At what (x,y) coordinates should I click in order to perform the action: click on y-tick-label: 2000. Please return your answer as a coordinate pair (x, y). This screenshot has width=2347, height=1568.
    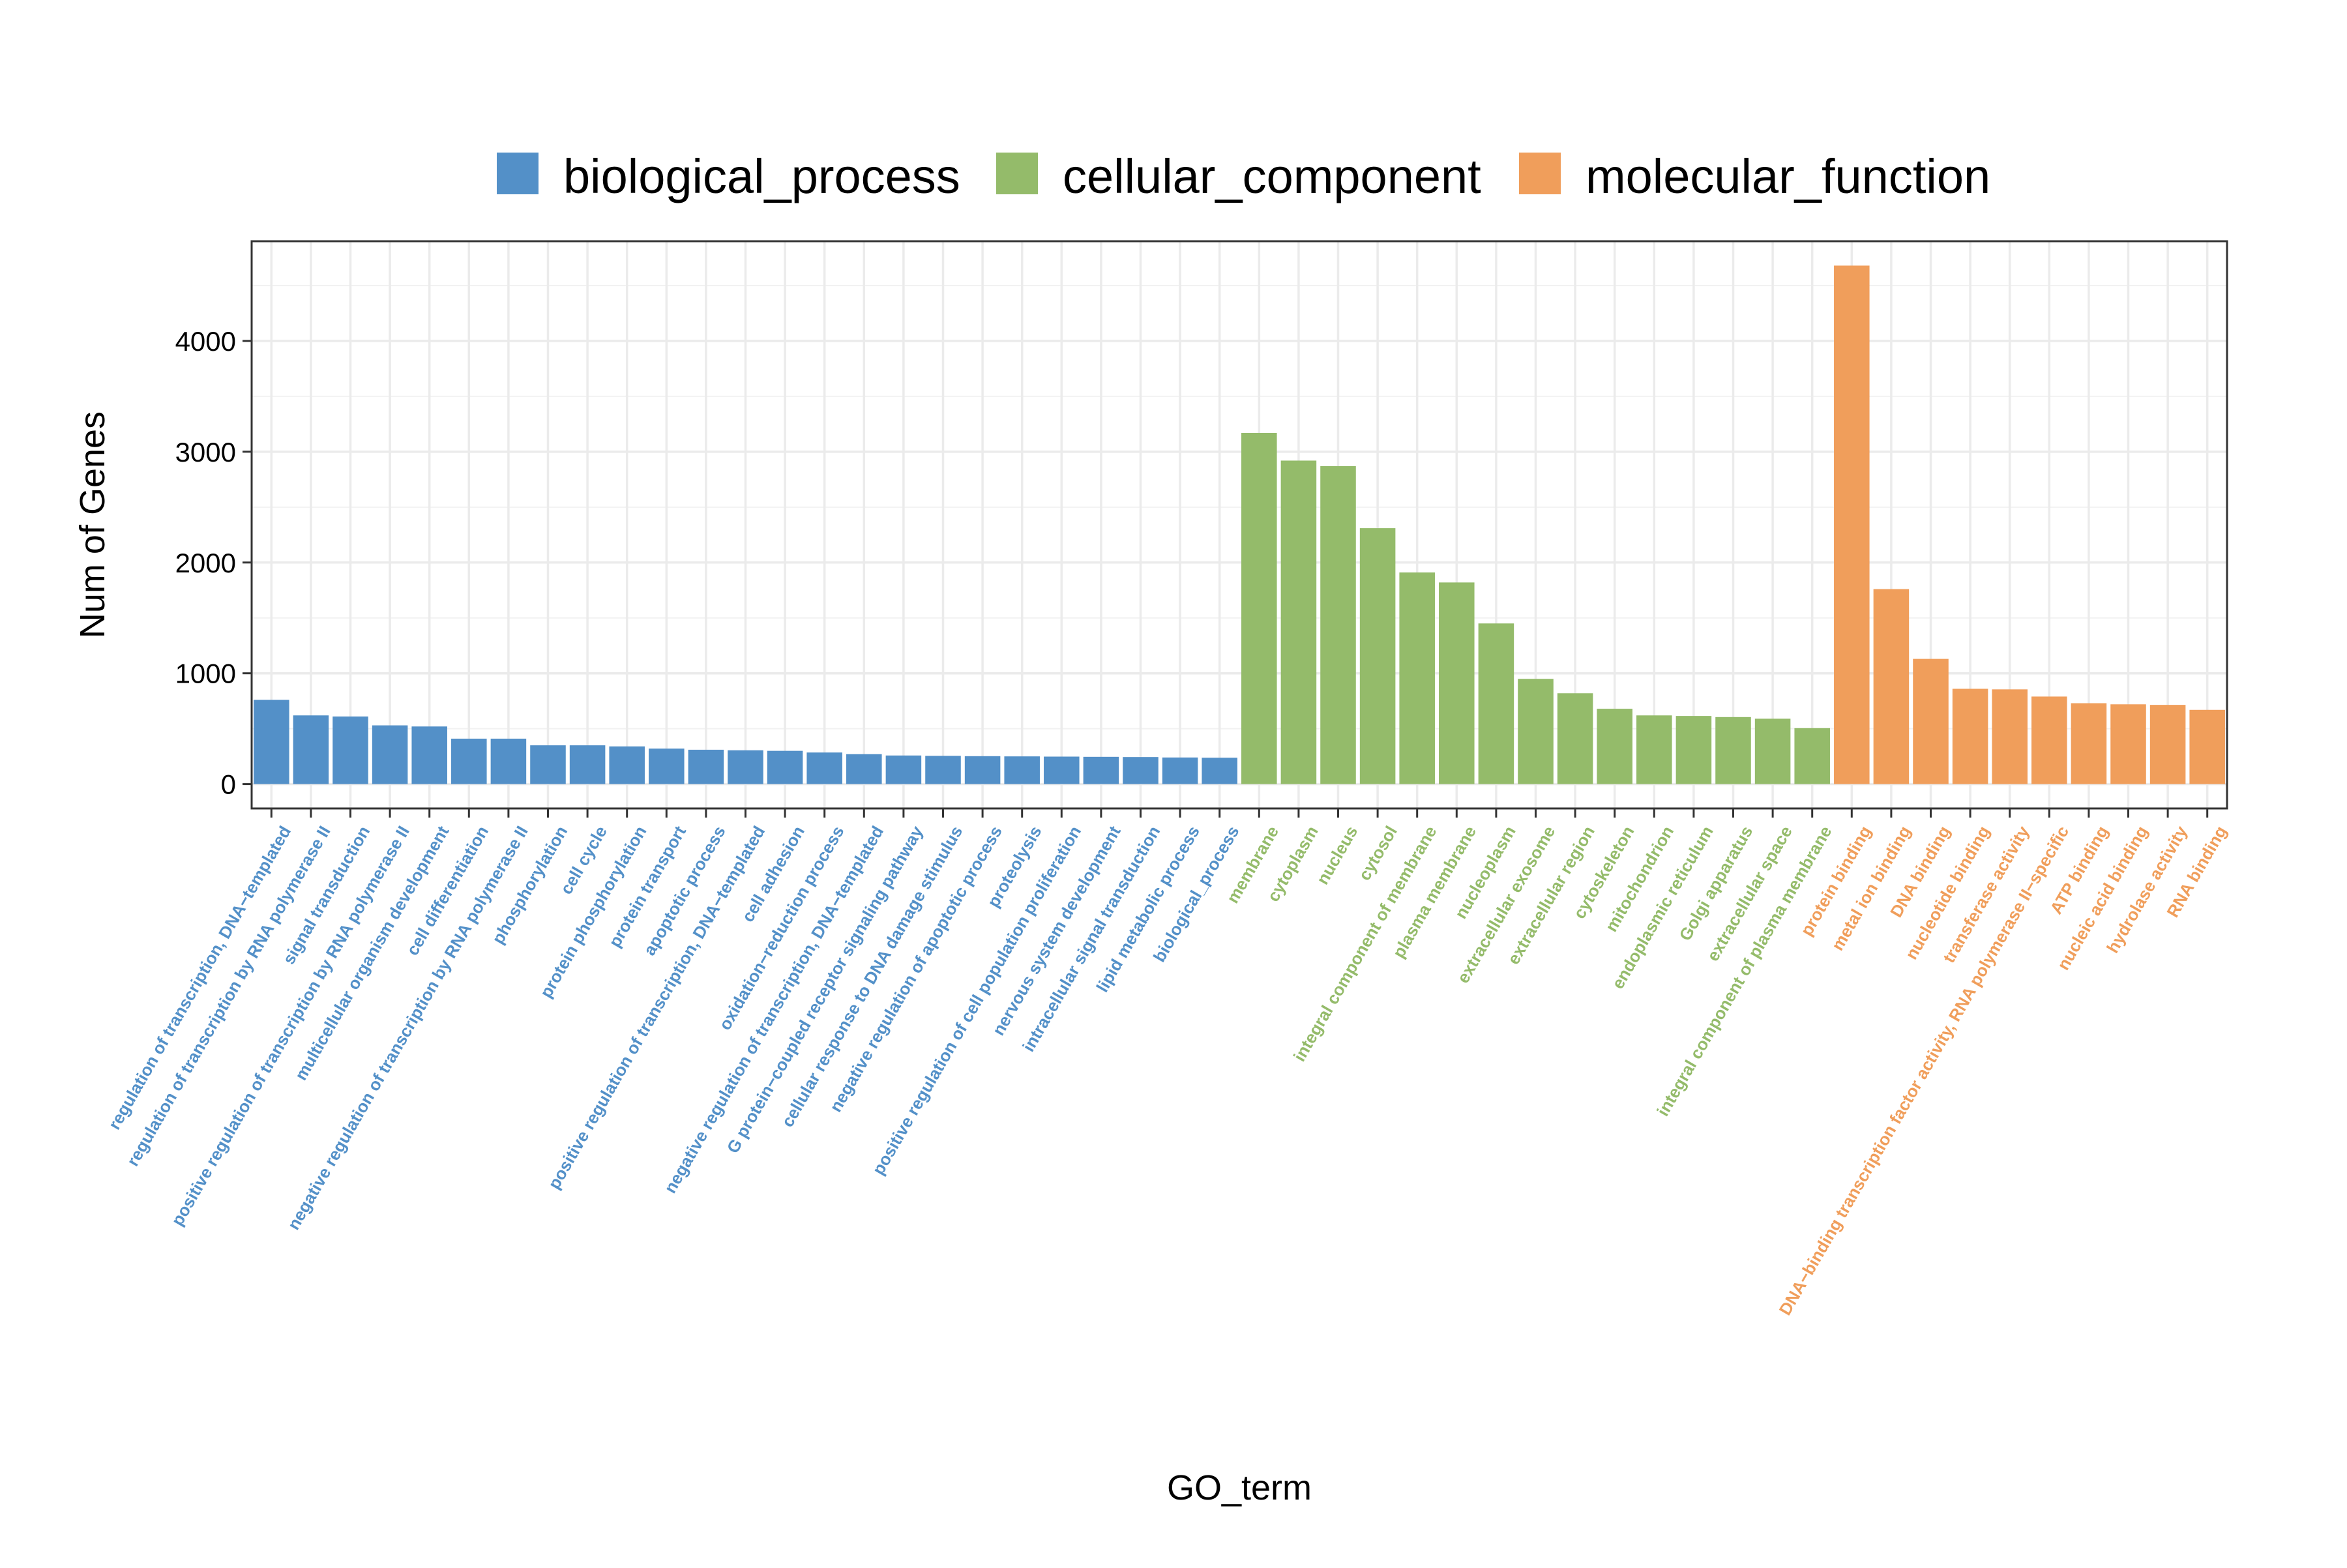
    Looking at the image, I should click on (205, 563).